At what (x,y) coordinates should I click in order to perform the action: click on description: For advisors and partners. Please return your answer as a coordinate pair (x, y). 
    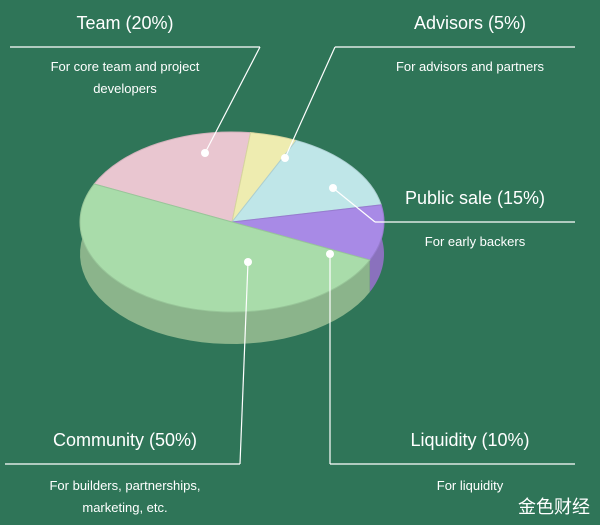
    Looking at the image, I should click on (470, 66).